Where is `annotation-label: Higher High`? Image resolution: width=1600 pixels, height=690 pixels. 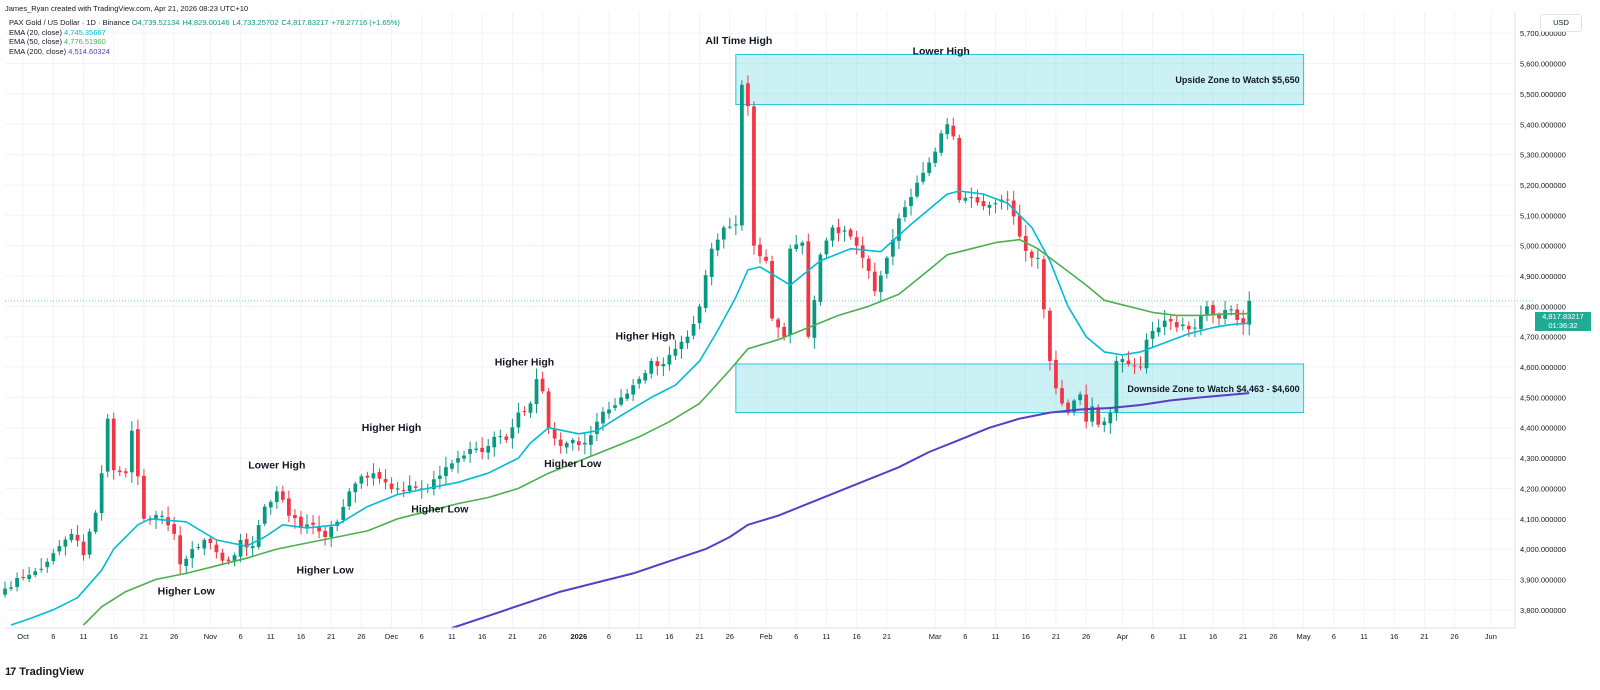
annotation-label: Higher High is located at coordinates (392, 428).